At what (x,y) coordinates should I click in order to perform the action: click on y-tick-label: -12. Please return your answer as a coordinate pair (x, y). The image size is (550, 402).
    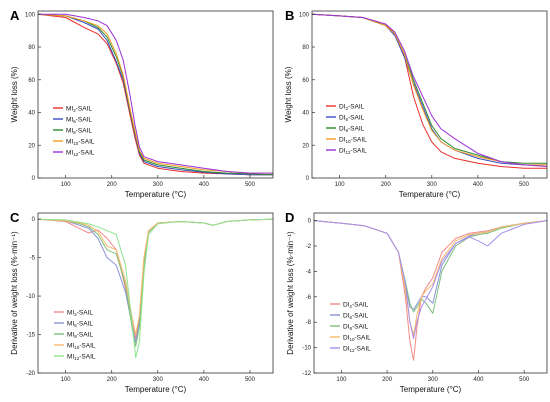
    Looking at the image, I should click on (306, 374).